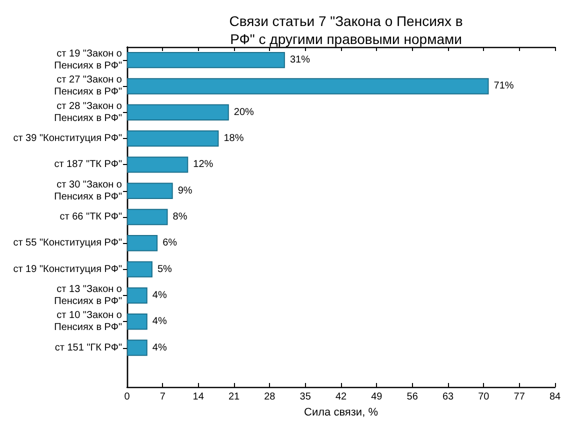 The image size is (576, 432). I want to click on y-tick-label: ст 13 "Закон о Пенсиях в РФ", so click(88, 295).